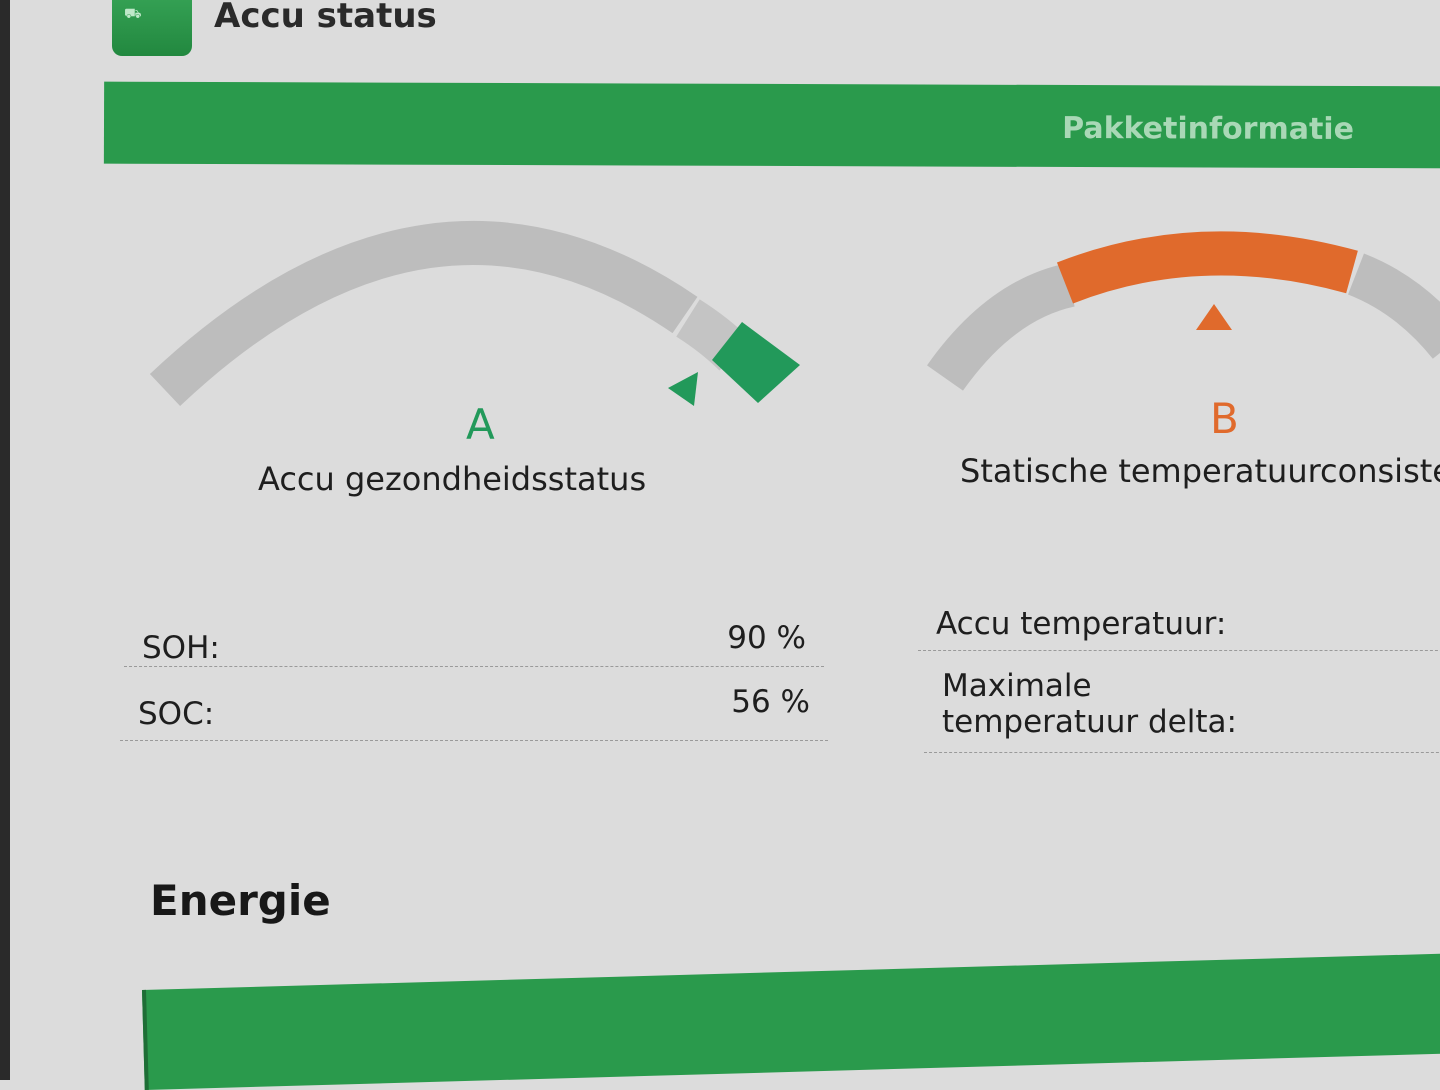  Describe the element at coordinates (474, 640) in the screenshot. I see `soh-row: SOH: 90 %` at that location.